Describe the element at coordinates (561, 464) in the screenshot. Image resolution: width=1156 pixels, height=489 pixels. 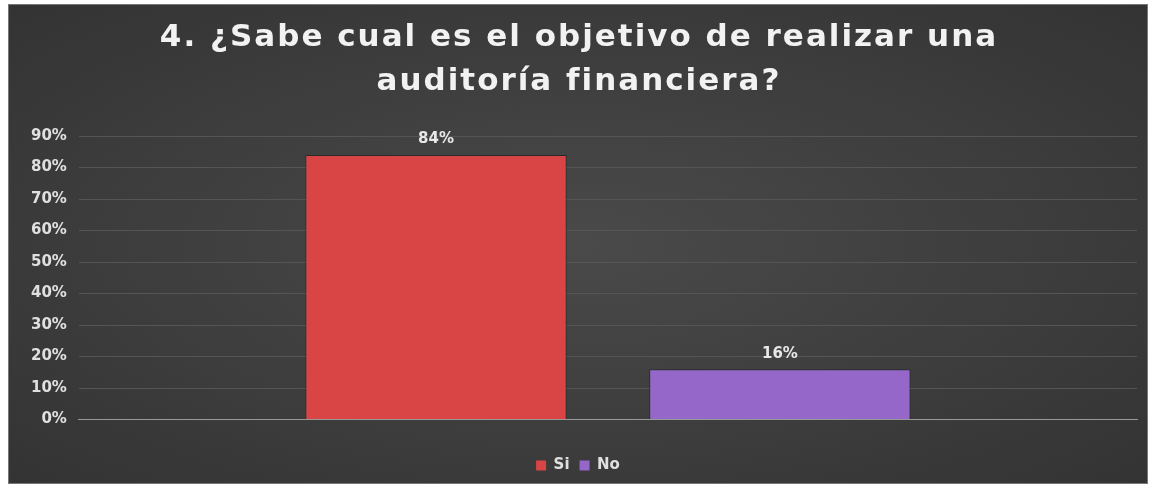
I see `legend-label: Si` at that location.